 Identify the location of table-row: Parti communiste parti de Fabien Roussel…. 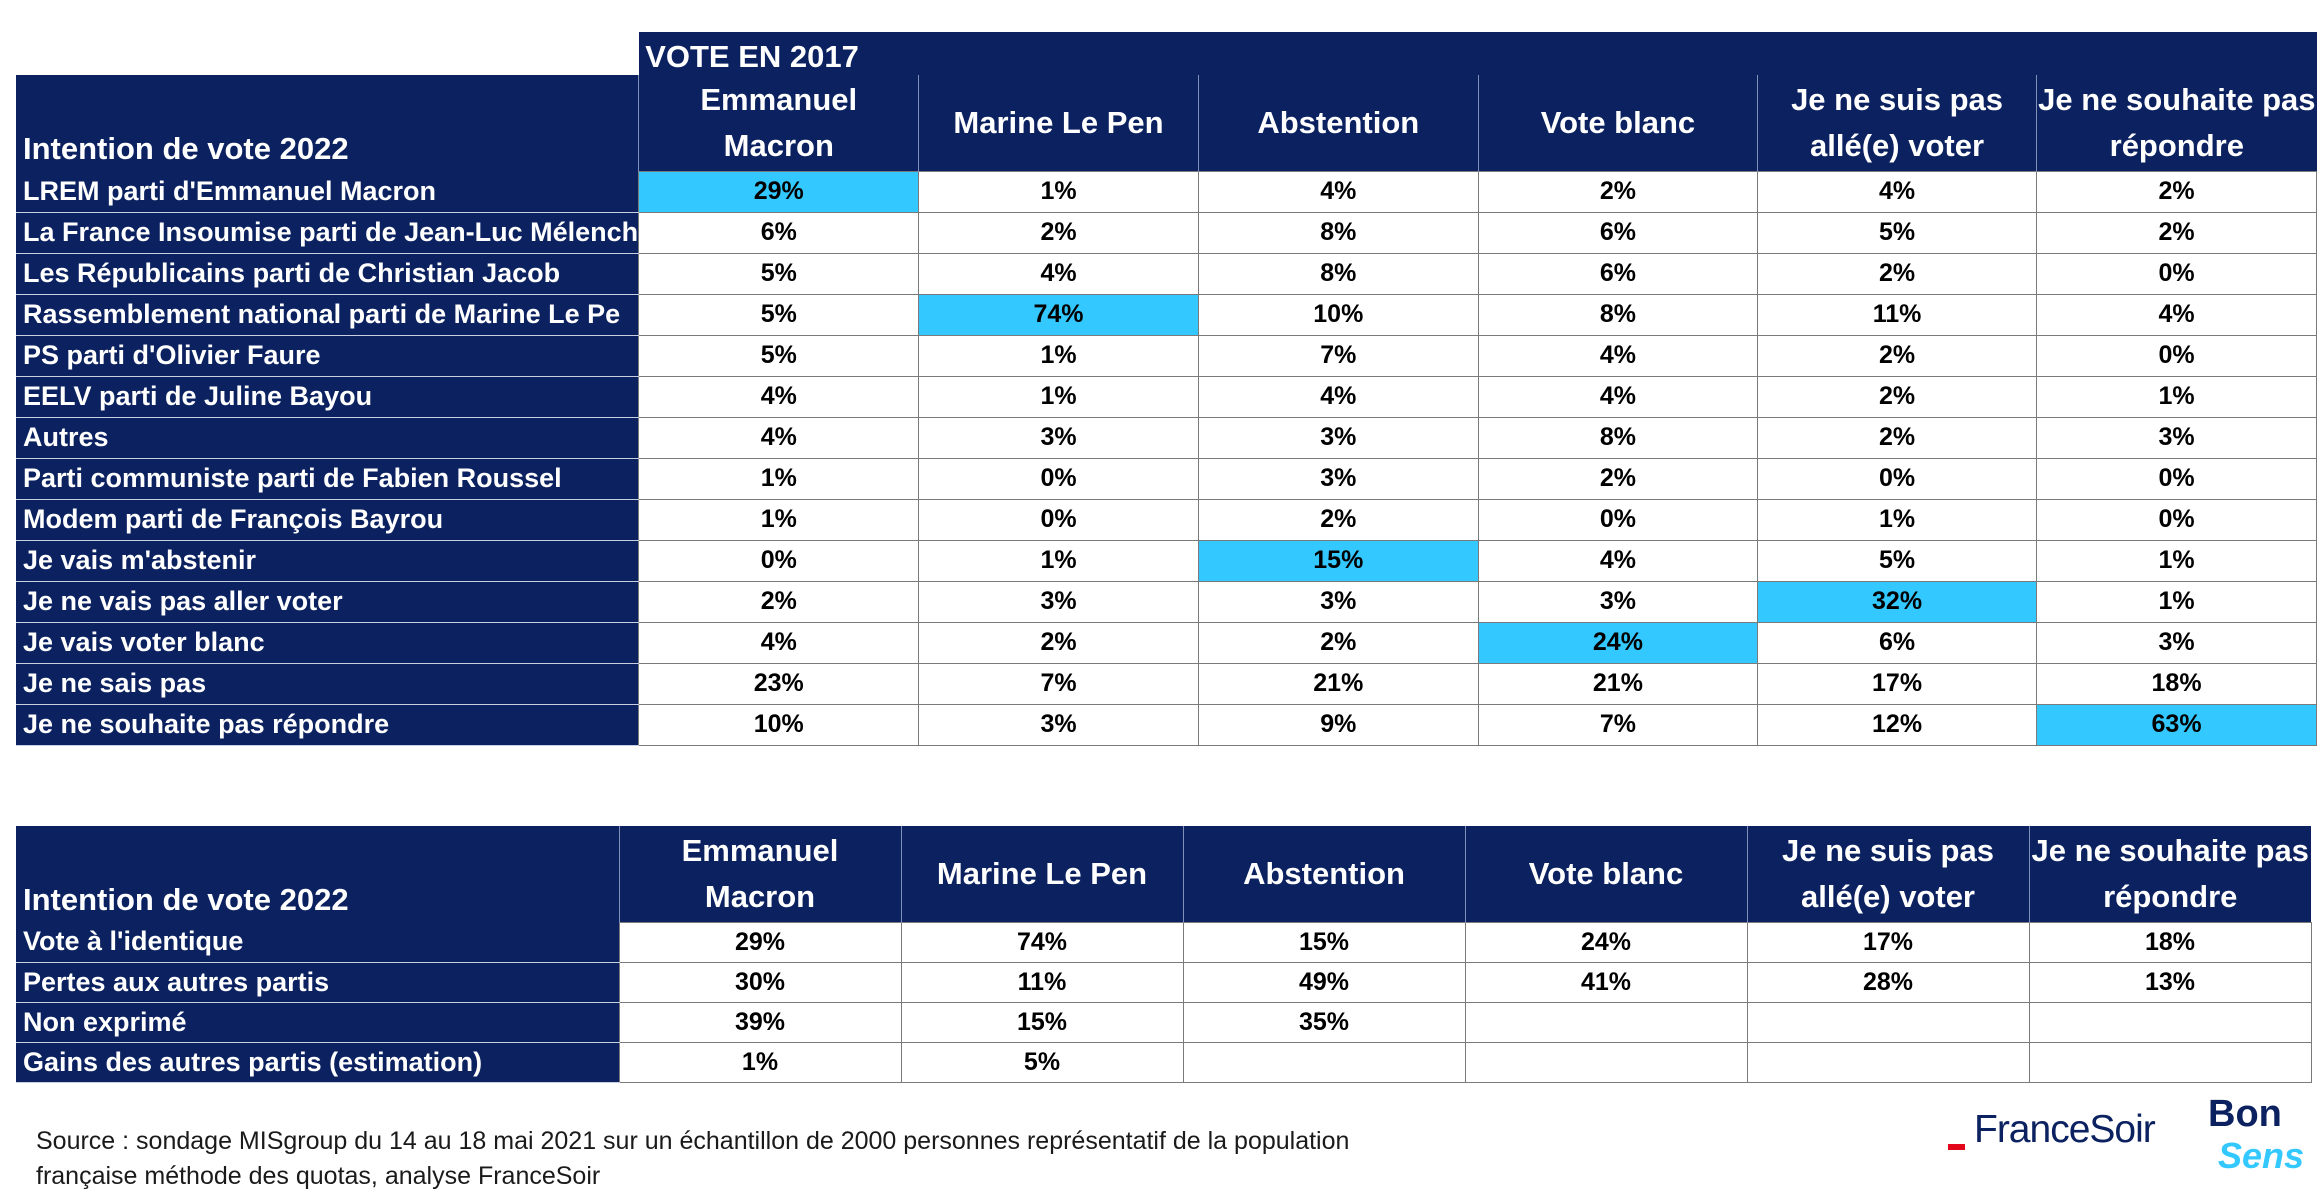
(1166, 478).